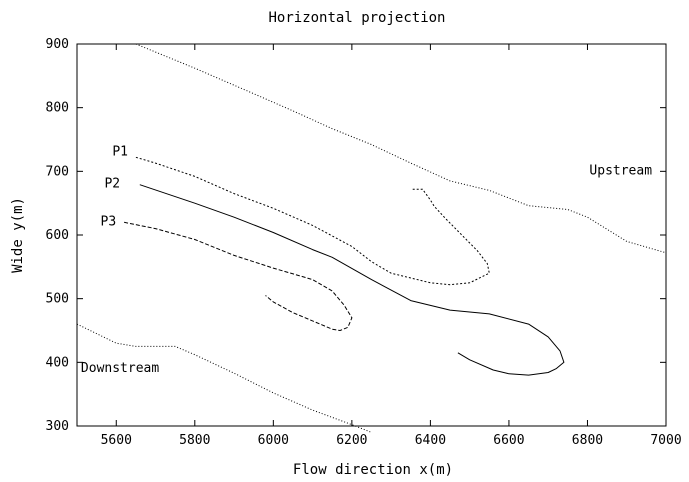 This screenshot has width=689, height=482. What do you see at coordinates (273, 440) in the screenshot?
I see `x-tick-label: 6000` at bounding box center [273, 440].